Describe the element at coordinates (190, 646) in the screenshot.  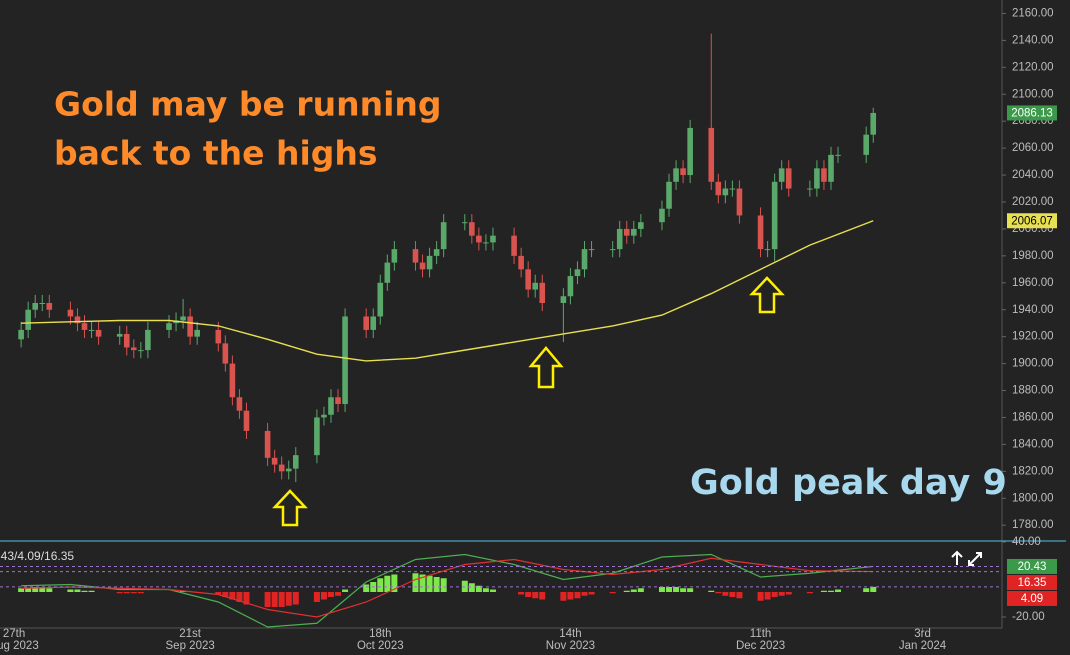
I see `x-tick-label: Sep 2023` at that location.